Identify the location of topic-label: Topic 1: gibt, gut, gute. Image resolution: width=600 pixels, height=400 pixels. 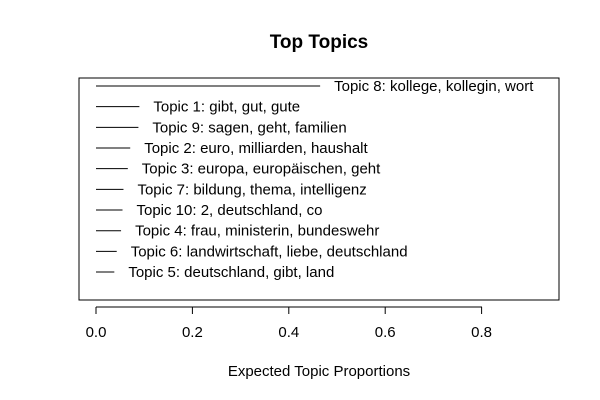
(226, 107).